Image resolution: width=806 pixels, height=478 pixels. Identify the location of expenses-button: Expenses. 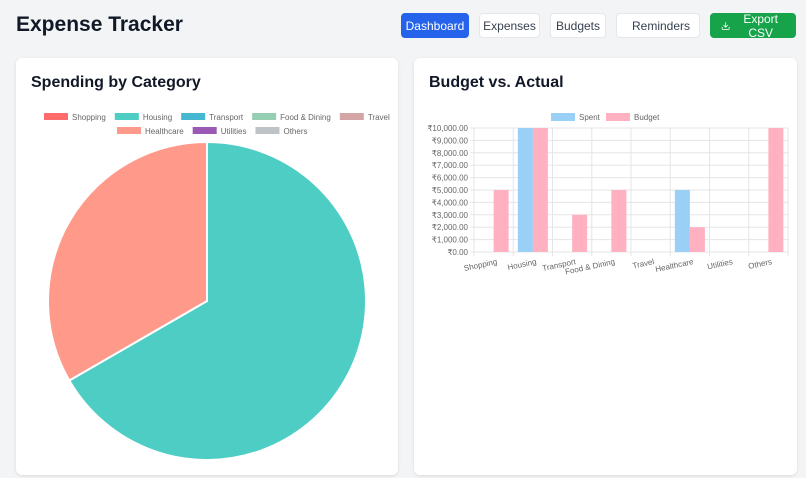
(509, 25).